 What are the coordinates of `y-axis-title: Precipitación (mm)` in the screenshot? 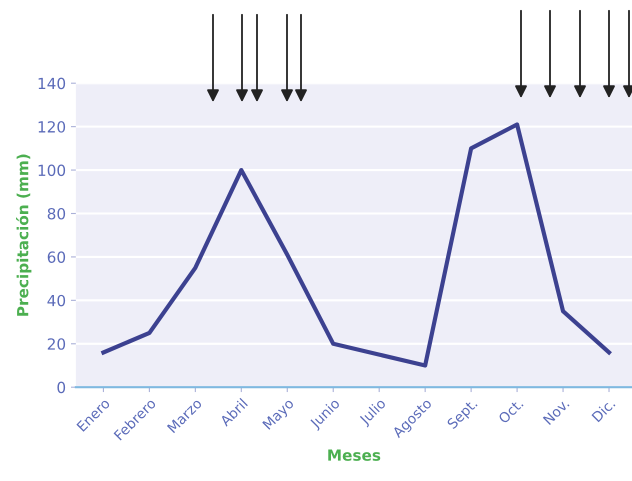 It's located at (24, 235).